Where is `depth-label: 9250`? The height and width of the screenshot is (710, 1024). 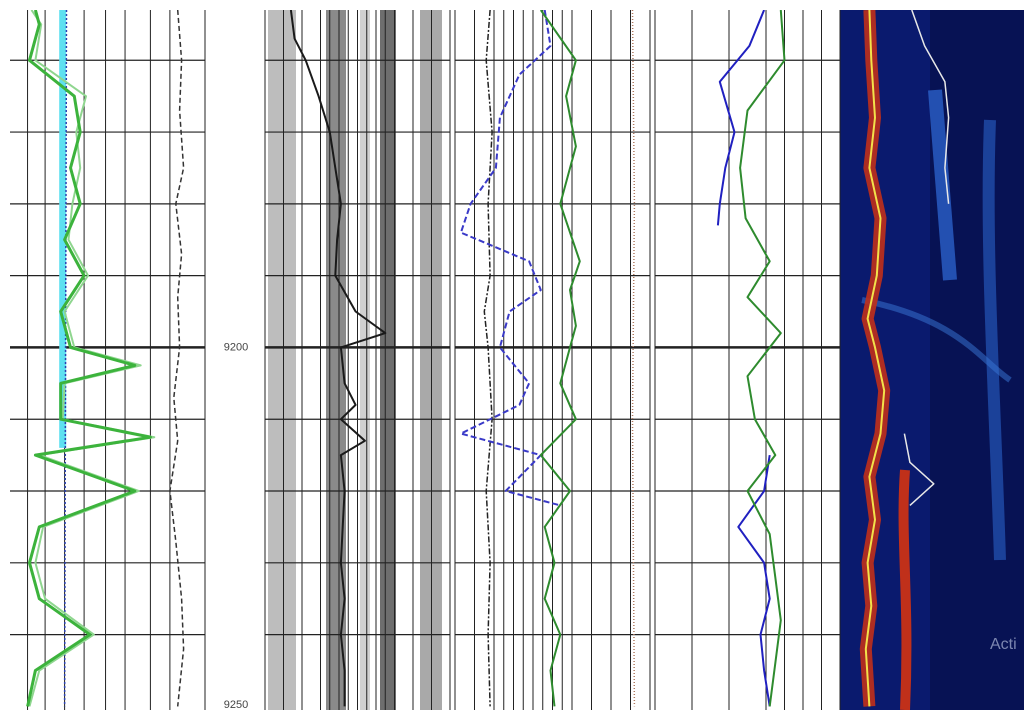 depth-label: 9250 is located at coordinates (236, 704).